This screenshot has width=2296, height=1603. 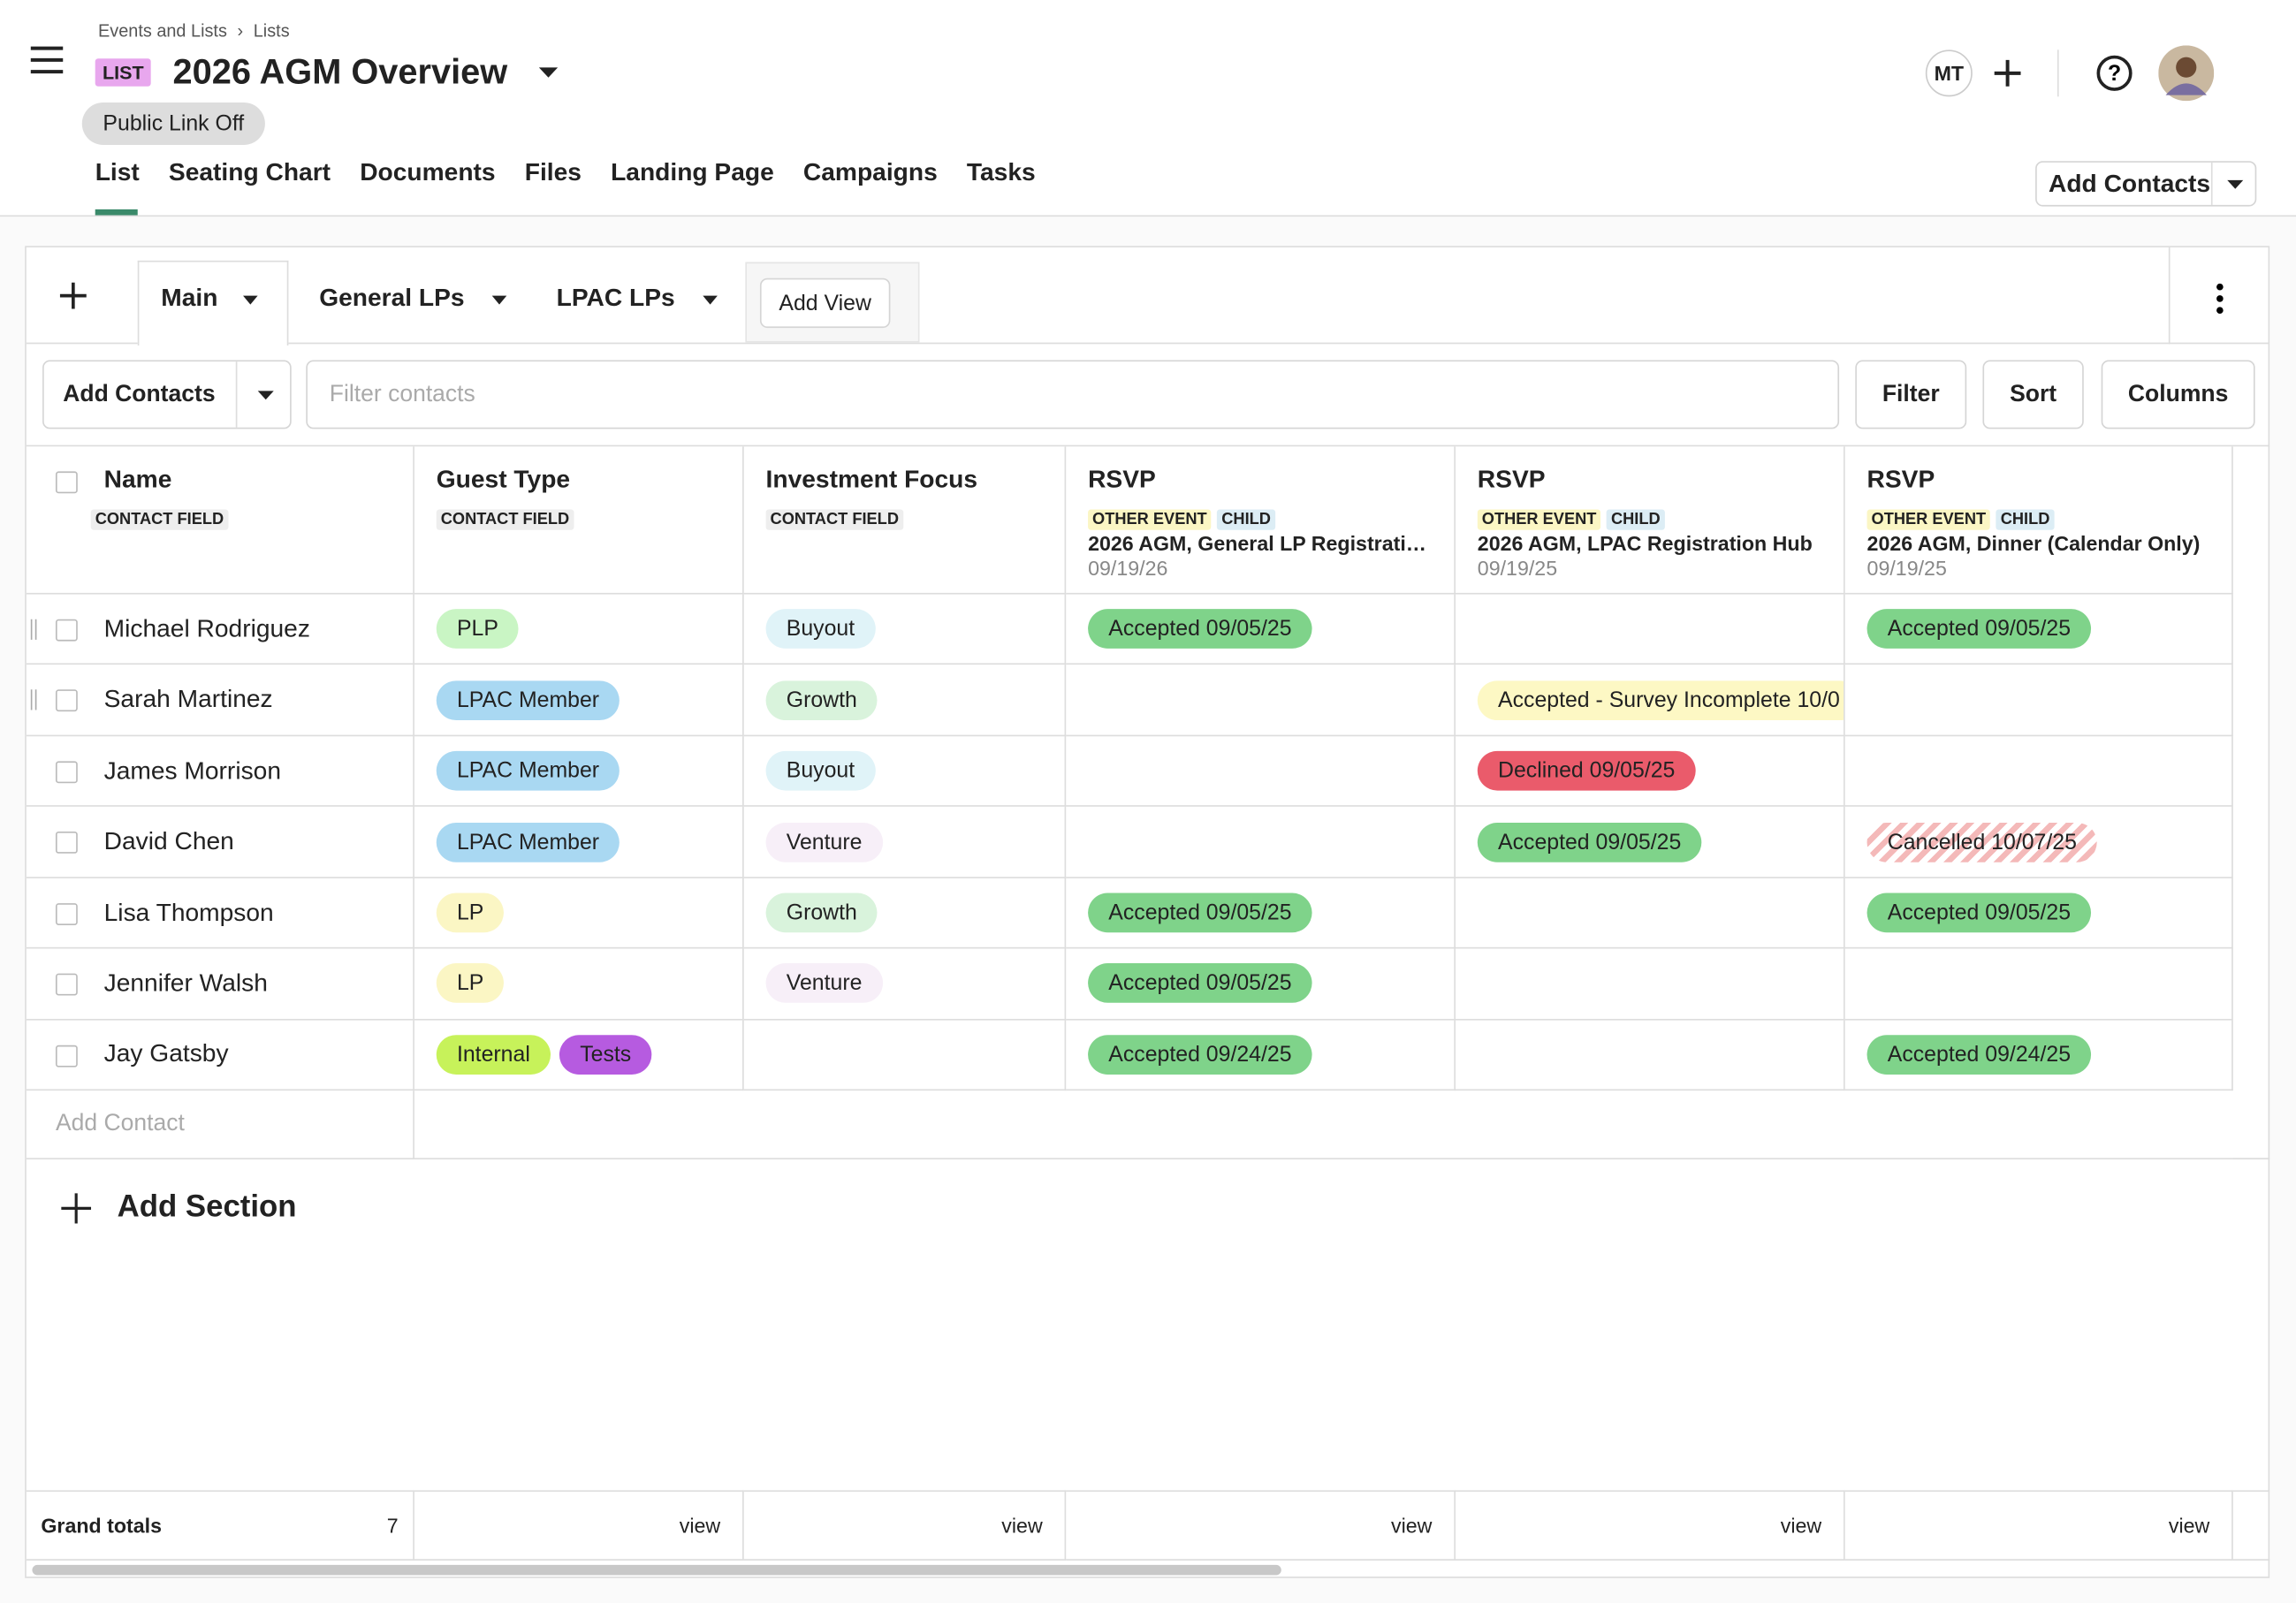 What do you see at coordinates (163, 31) in the screenshot?
I see `crumb: Events and Lists` at bounding box center [163, 31].